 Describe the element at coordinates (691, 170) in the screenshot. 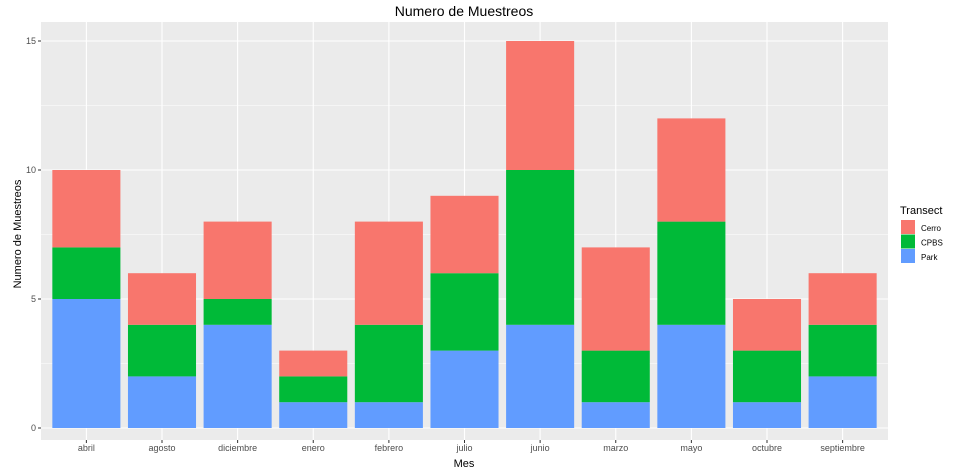

I see `bar-cerro-mayo` at that location.